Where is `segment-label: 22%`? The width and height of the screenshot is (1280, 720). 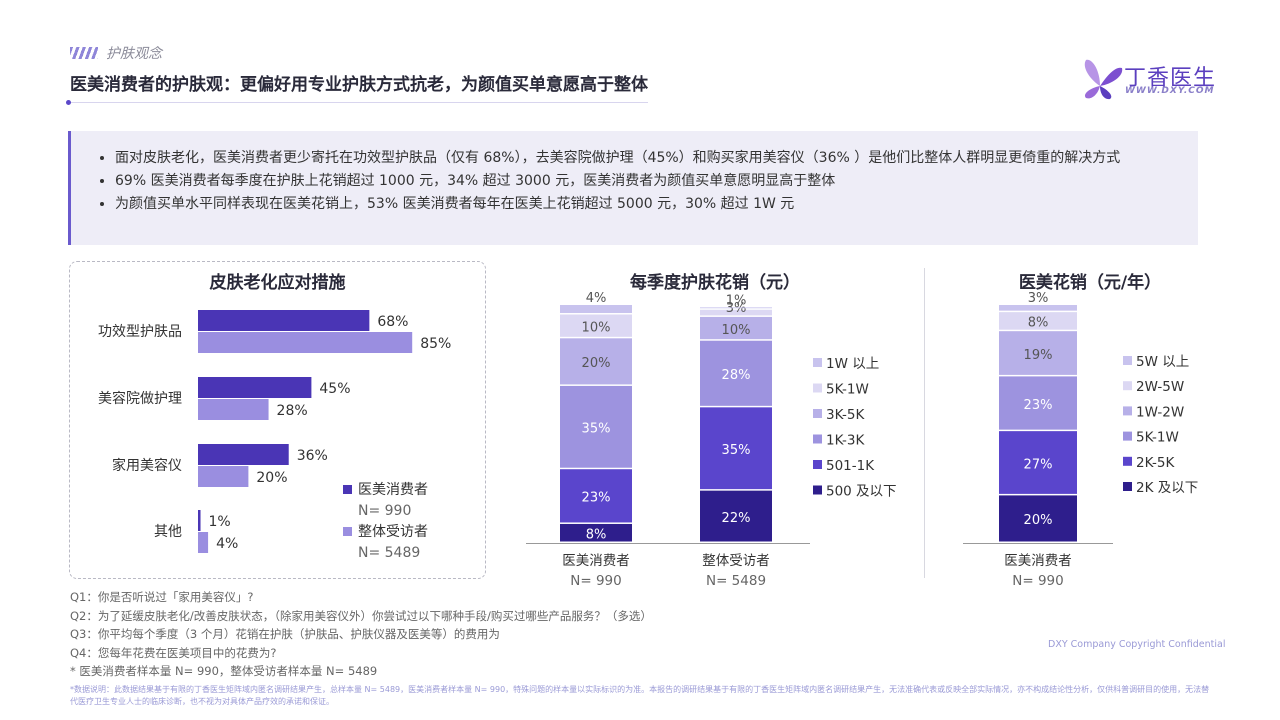
segment-label: 22% is located at coordinates (736, 518).